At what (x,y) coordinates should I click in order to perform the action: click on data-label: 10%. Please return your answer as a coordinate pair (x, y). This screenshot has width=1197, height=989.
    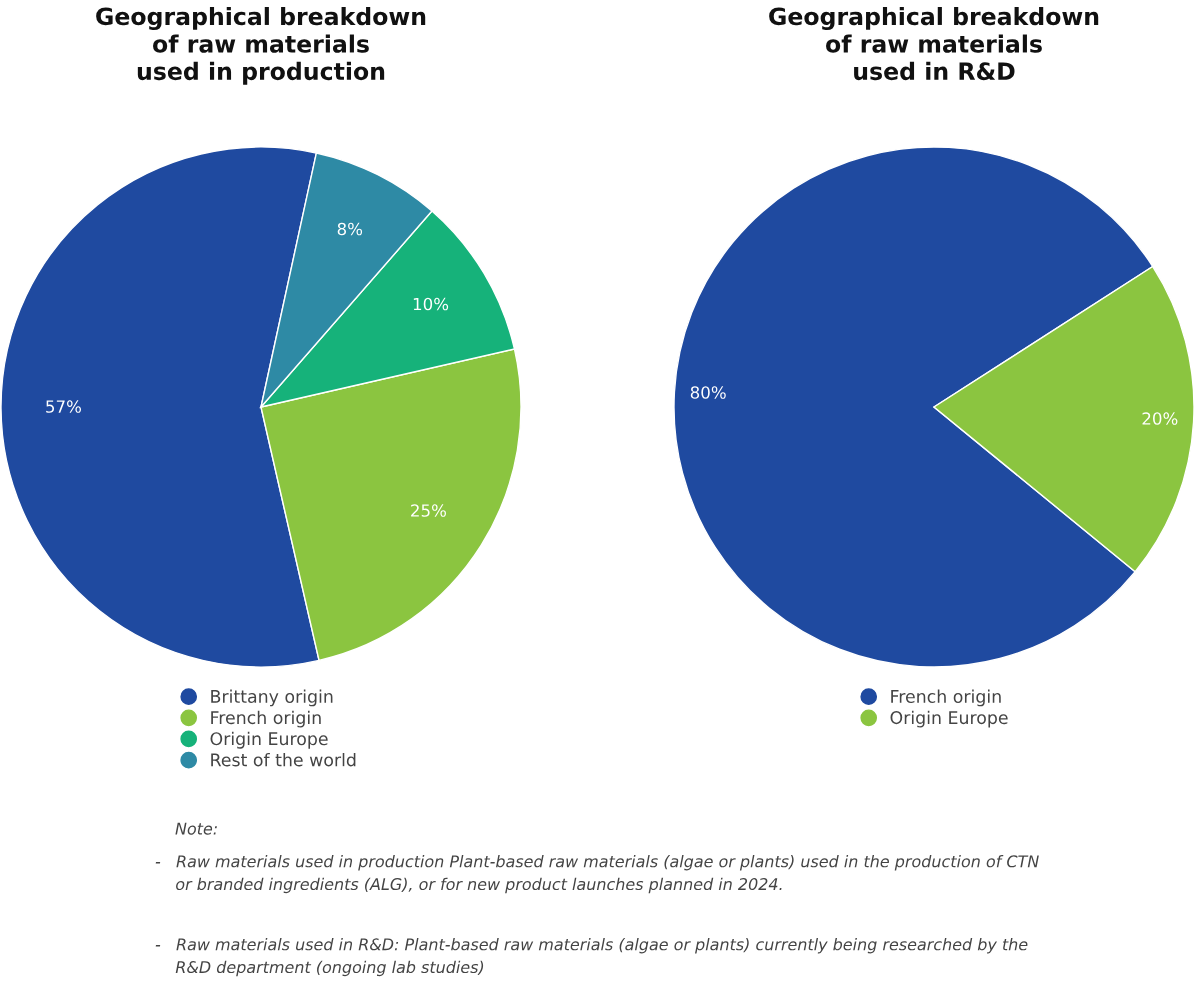
    Looking at the image, I should click on (431, 304).